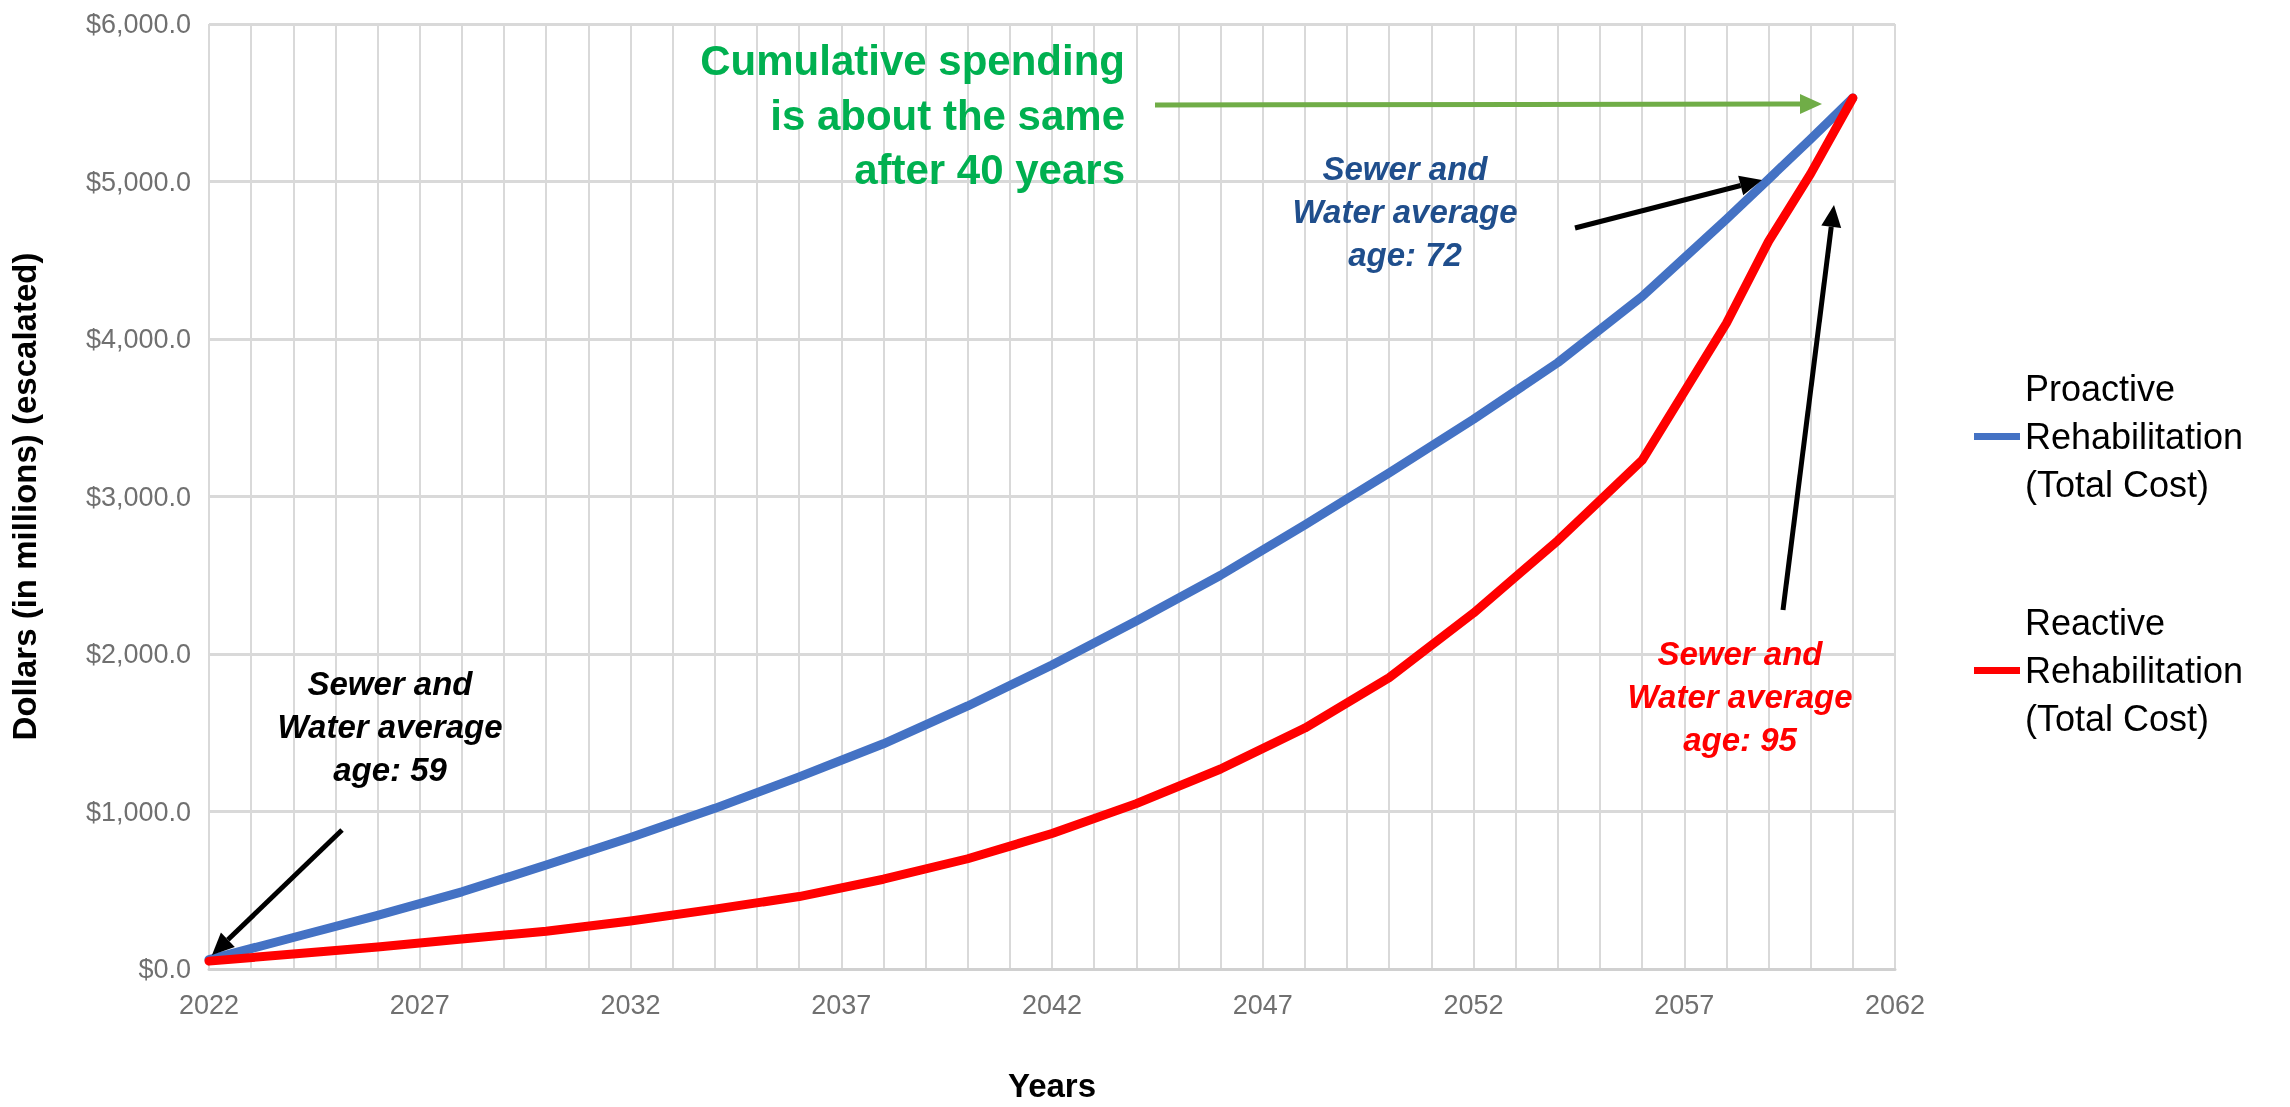 This screenshot has width=2290, height=1107. Describe the element at coordinates (419, 1004) in the screenshot. I see `x-tick-label: 2027` at that location.